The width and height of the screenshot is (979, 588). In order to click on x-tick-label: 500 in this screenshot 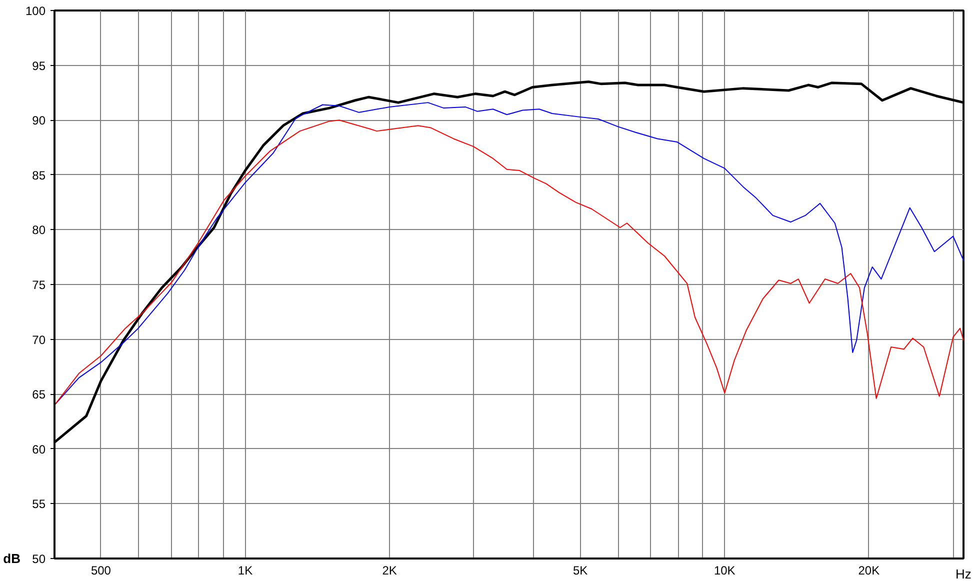, I will do `click(101, 571)`.